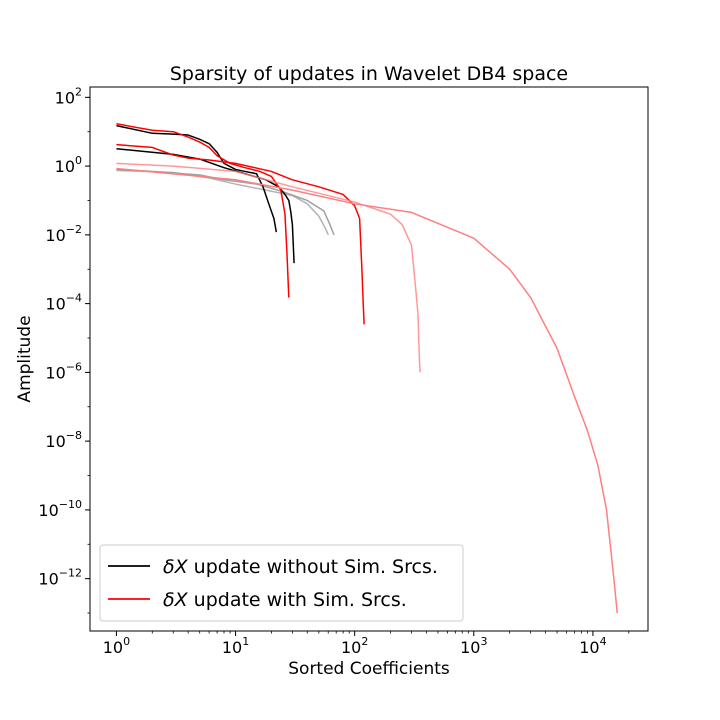 The width and height of the screenshot is (720, 720). Describe the element at coordinates (70, 573) in the screenshot. I see `y-tick-exponent: −12` at that location.